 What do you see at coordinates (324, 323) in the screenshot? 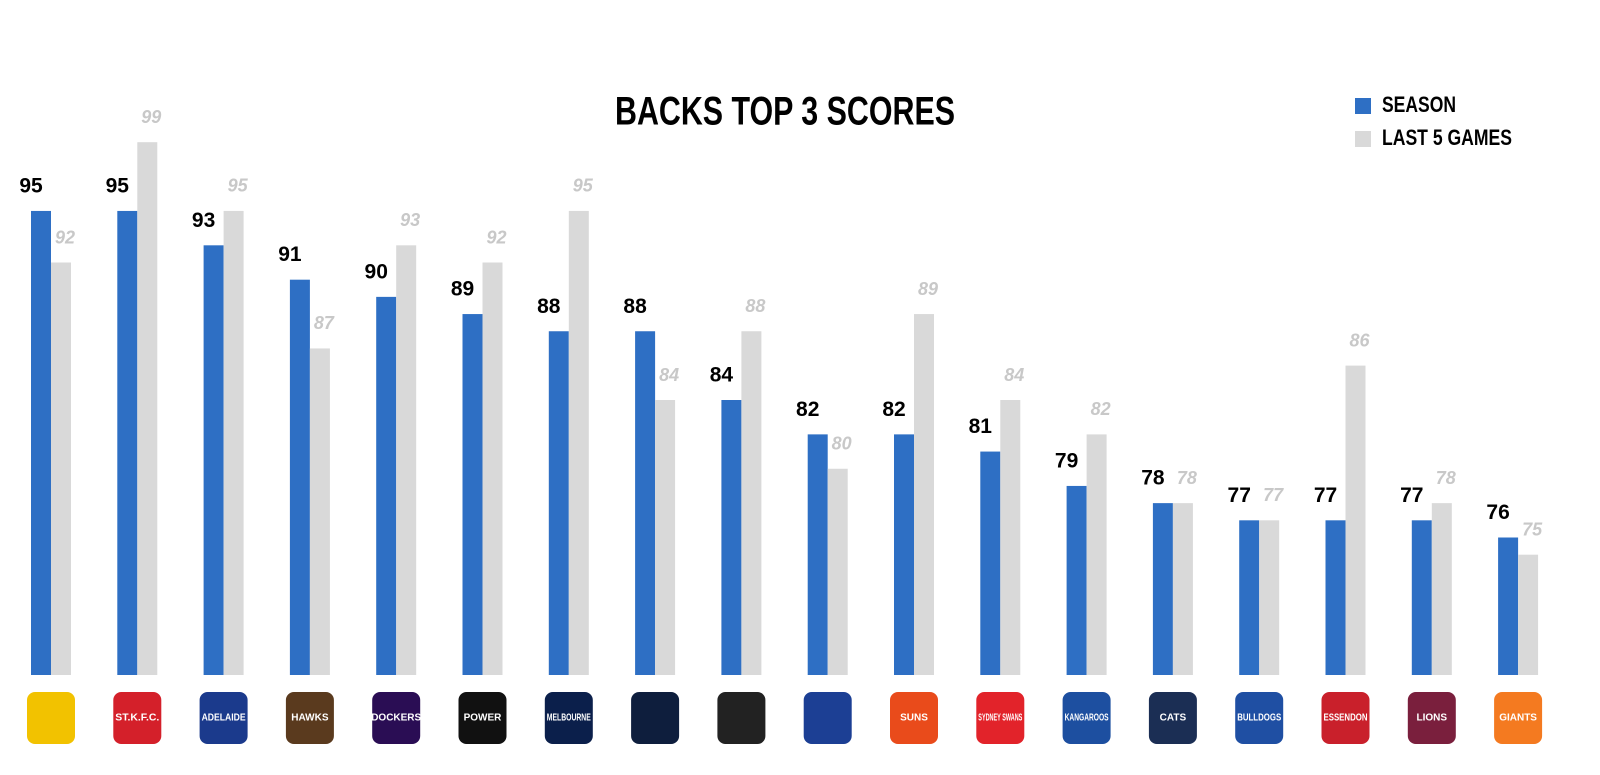
I see `data-label: 87` at bounding box center [324, 323].